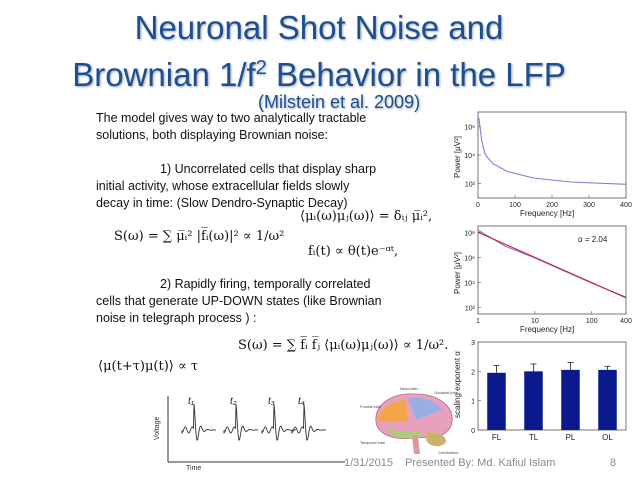 This screenshot has height=478, width=638. Describe the element at coordinates (469, 258) in the screenshot. I see `chart2-ytick-label: 10⁶` at that location.